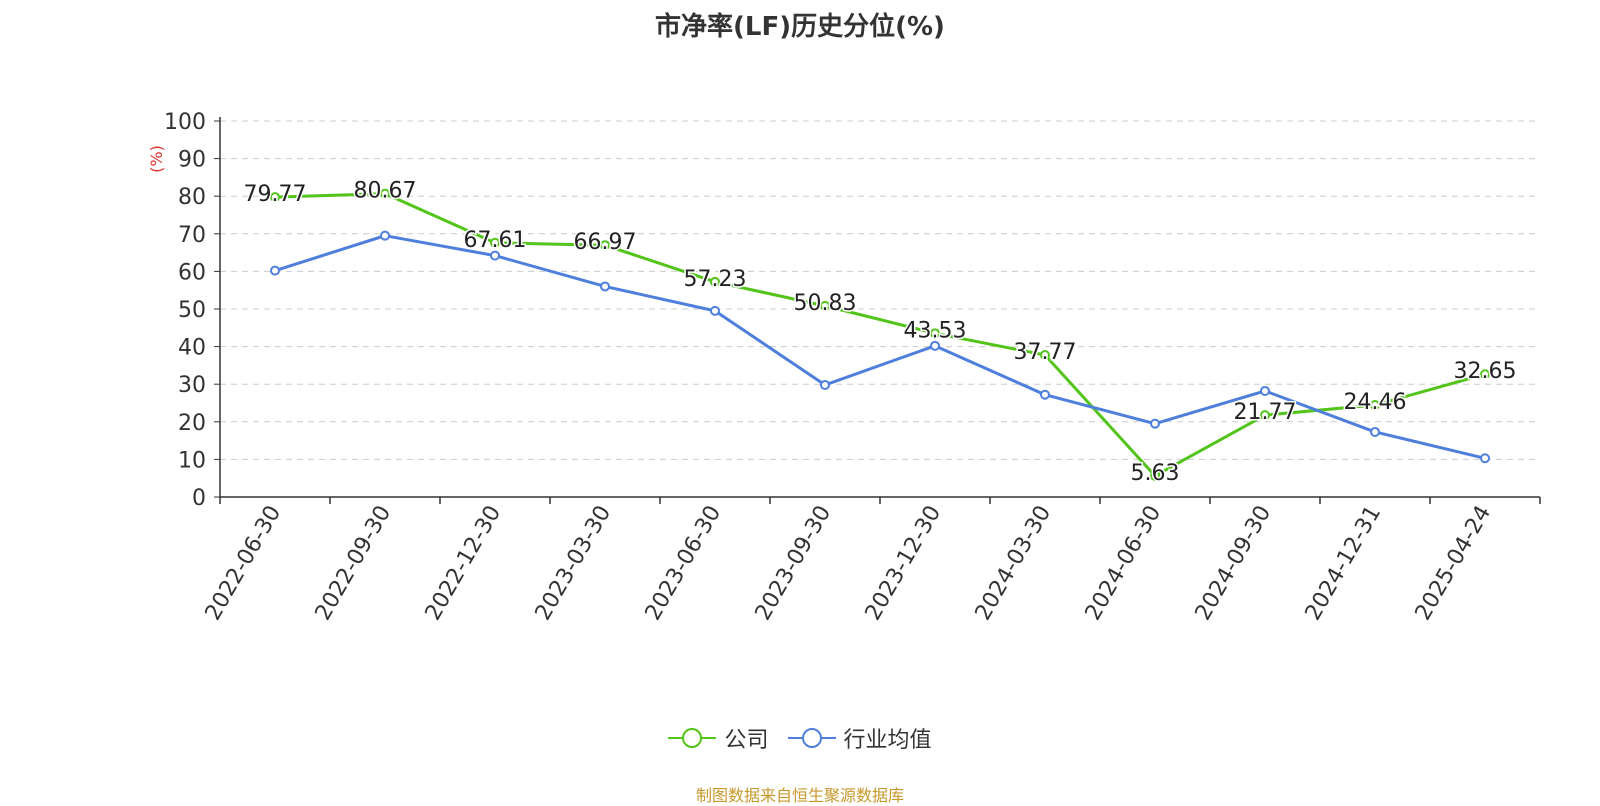 This screenshot has height=806, width=1600. I want to click on data-label: 57.23, so click(715, 279).